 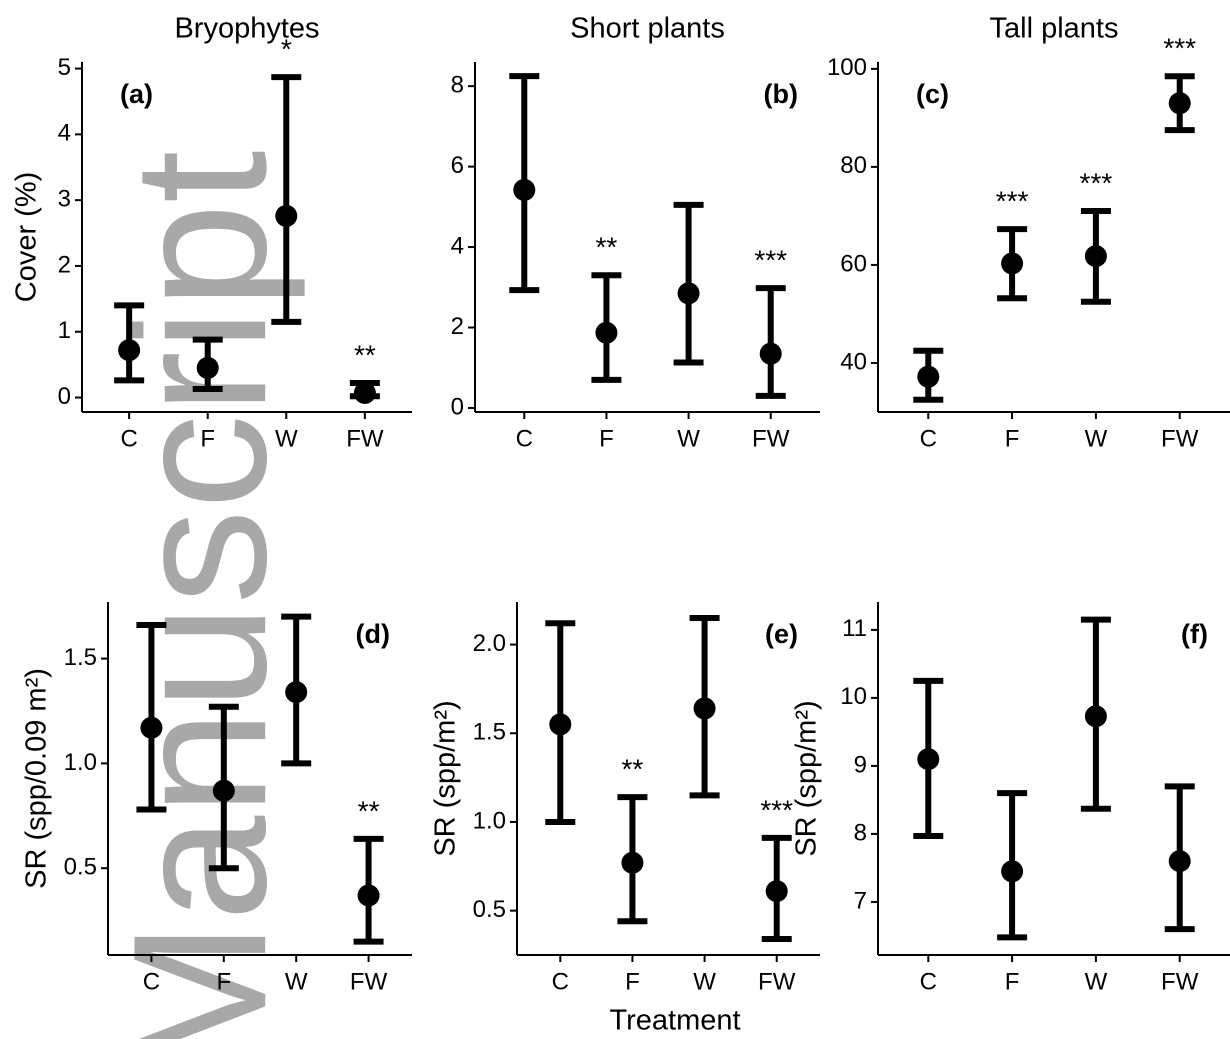 I want to click on panel-title: Bryophytes, so click(x=246, y=29).